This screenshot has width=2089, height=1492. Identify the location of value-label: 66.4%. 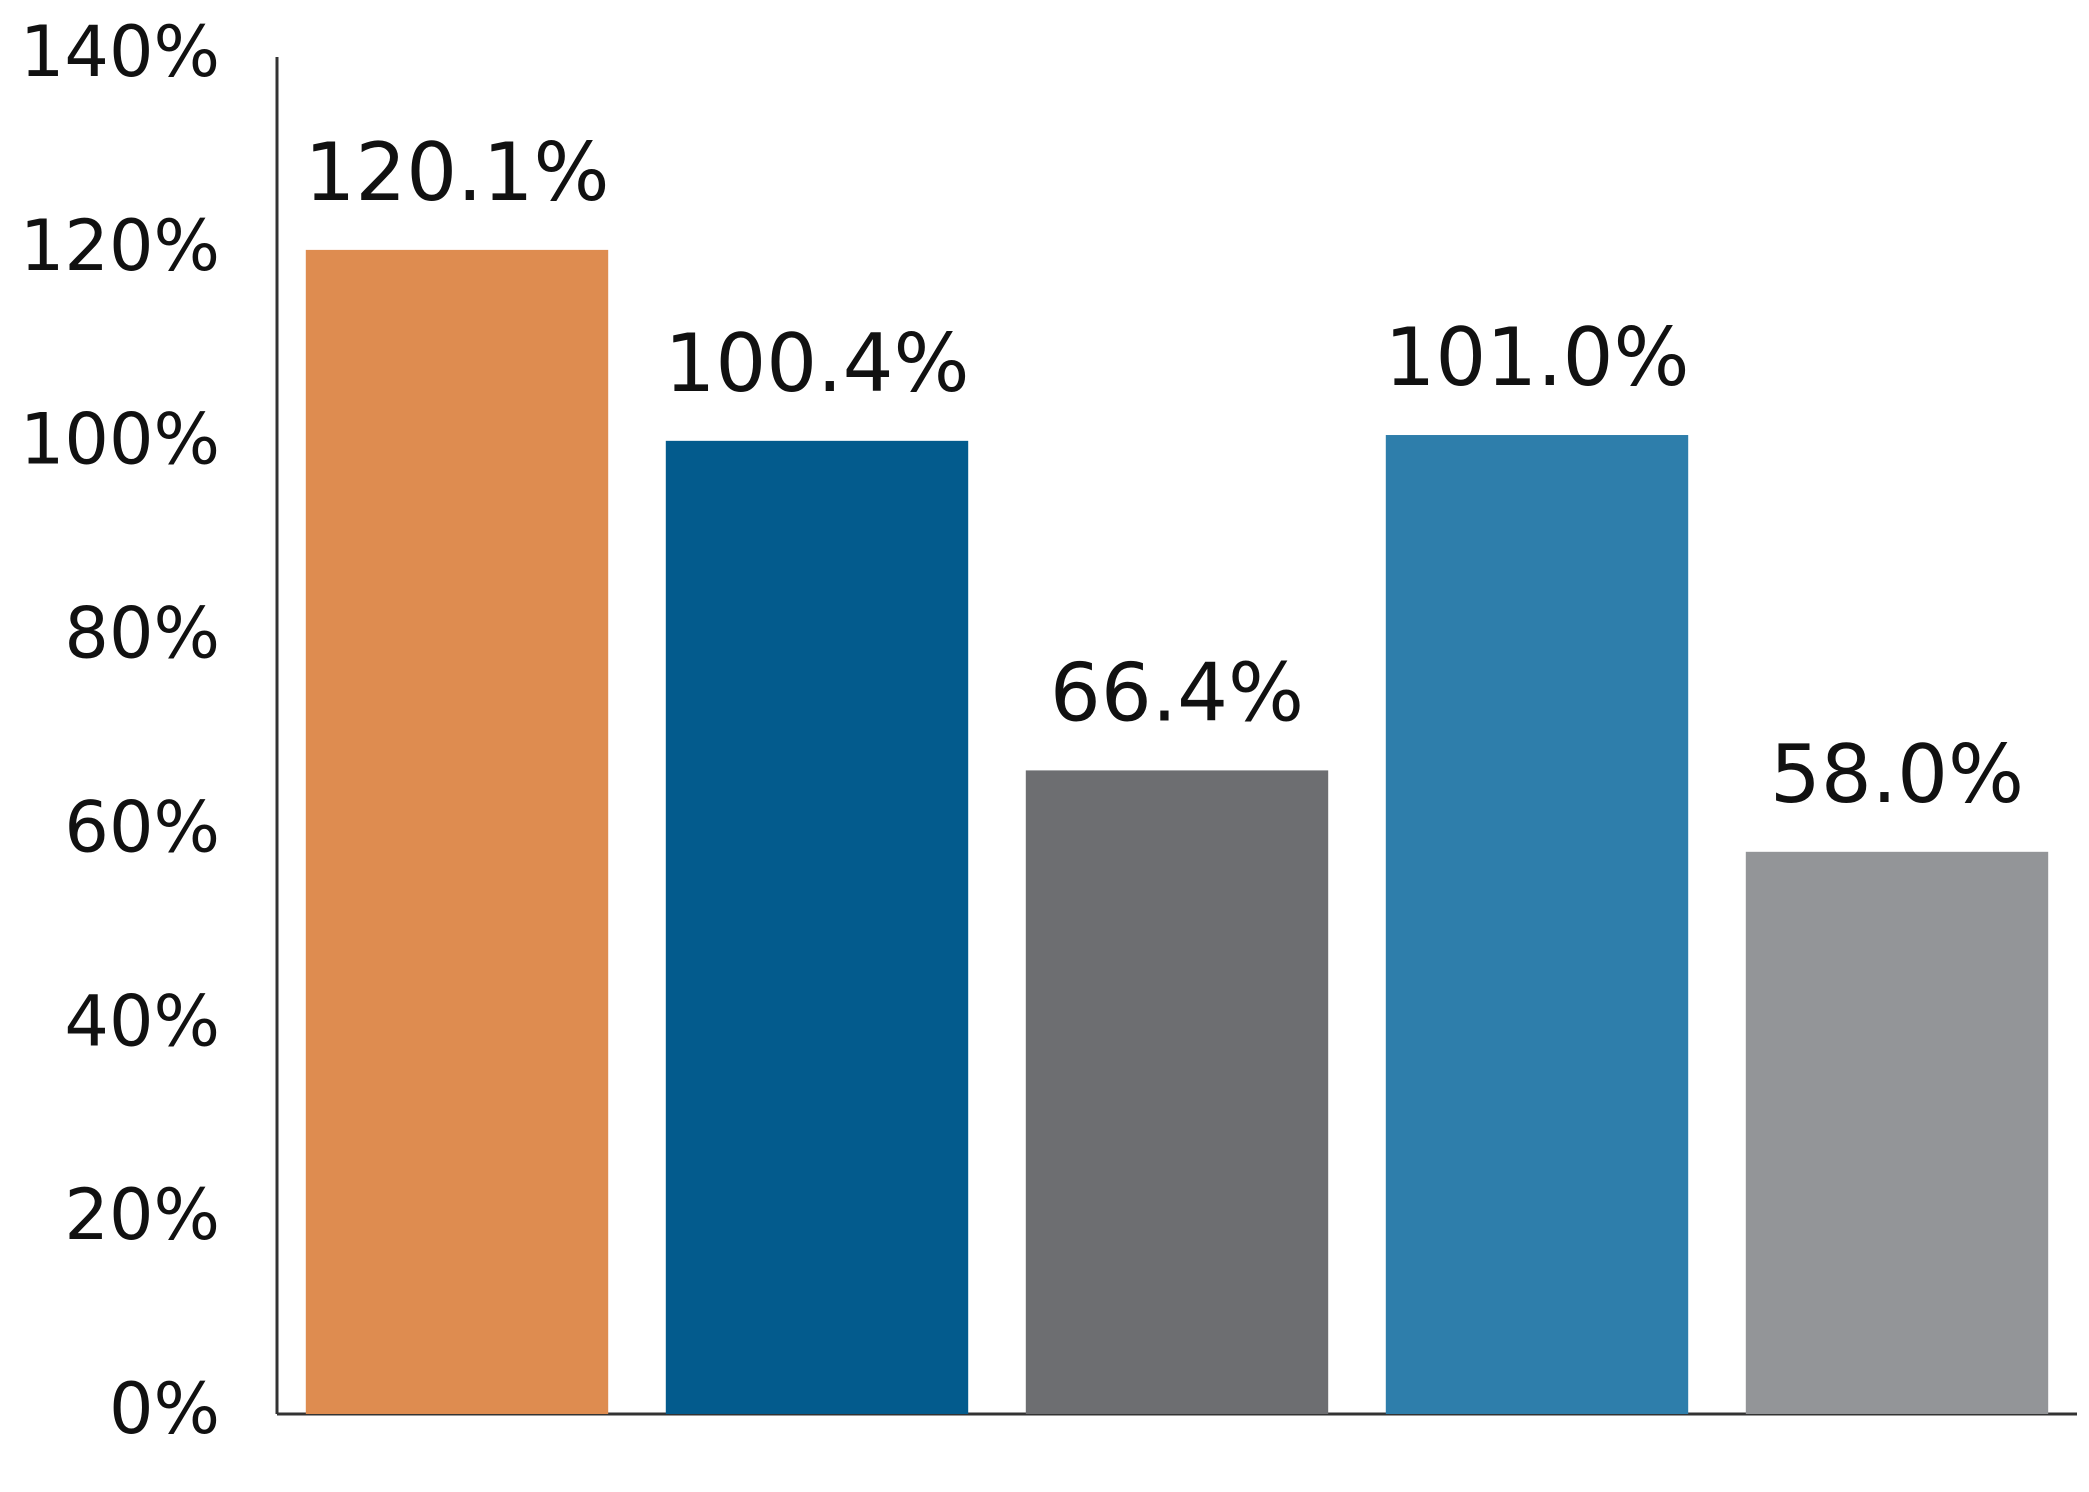
(1177, 692).